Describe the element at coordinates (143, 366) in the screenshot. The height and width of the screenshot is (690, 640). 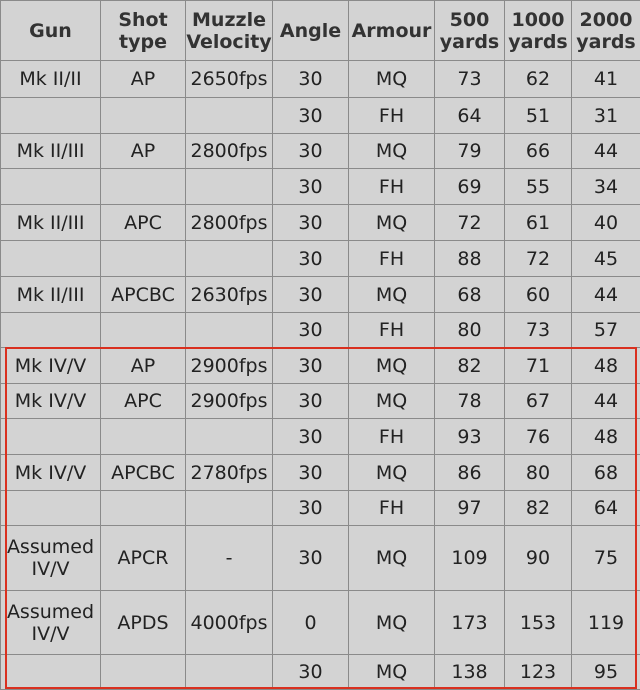
I see `table-cell: AP` at that location.